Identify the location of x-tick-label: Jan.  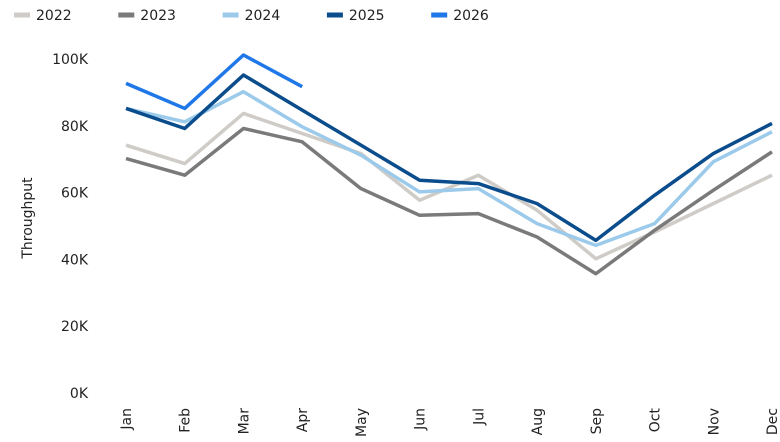
(127, 419).